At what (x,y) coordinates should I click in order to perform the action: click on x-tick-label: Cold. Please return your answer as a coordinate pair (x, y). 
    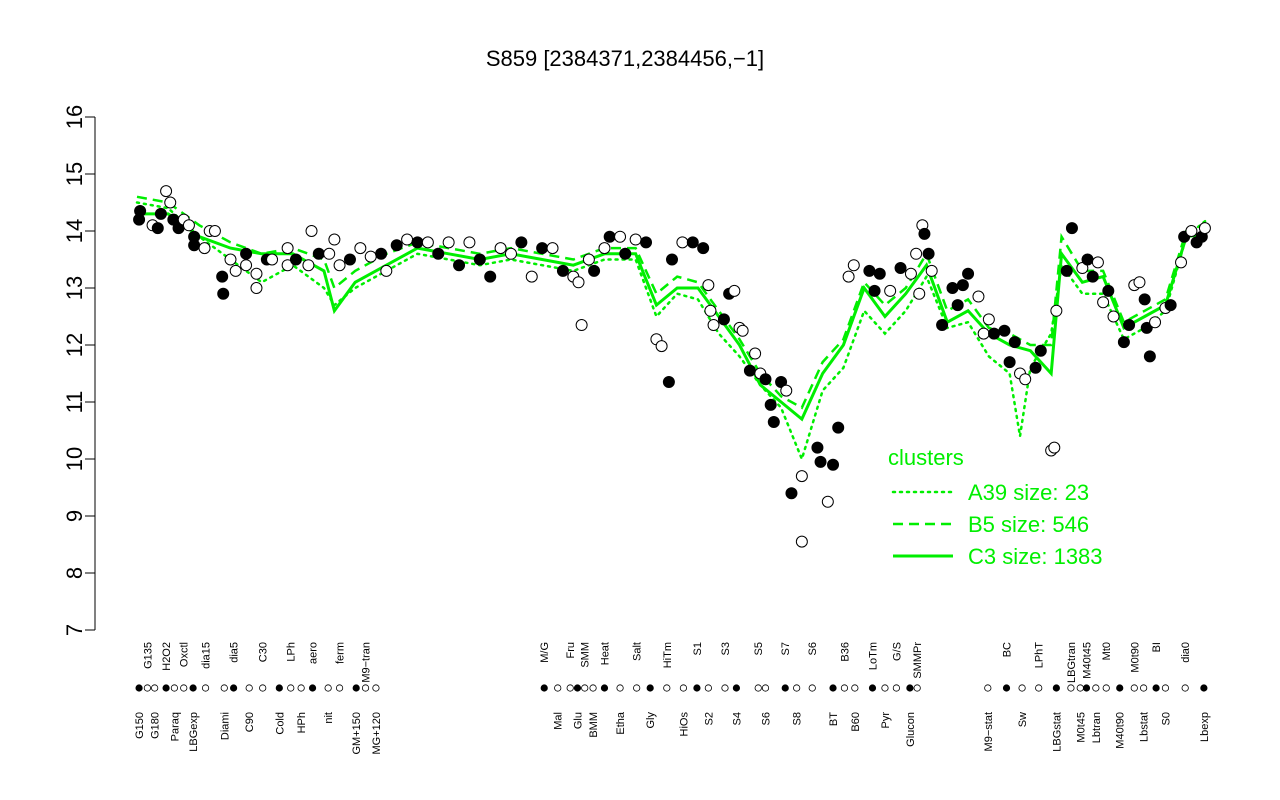
    Looking at the image, I should click on (280, 723).